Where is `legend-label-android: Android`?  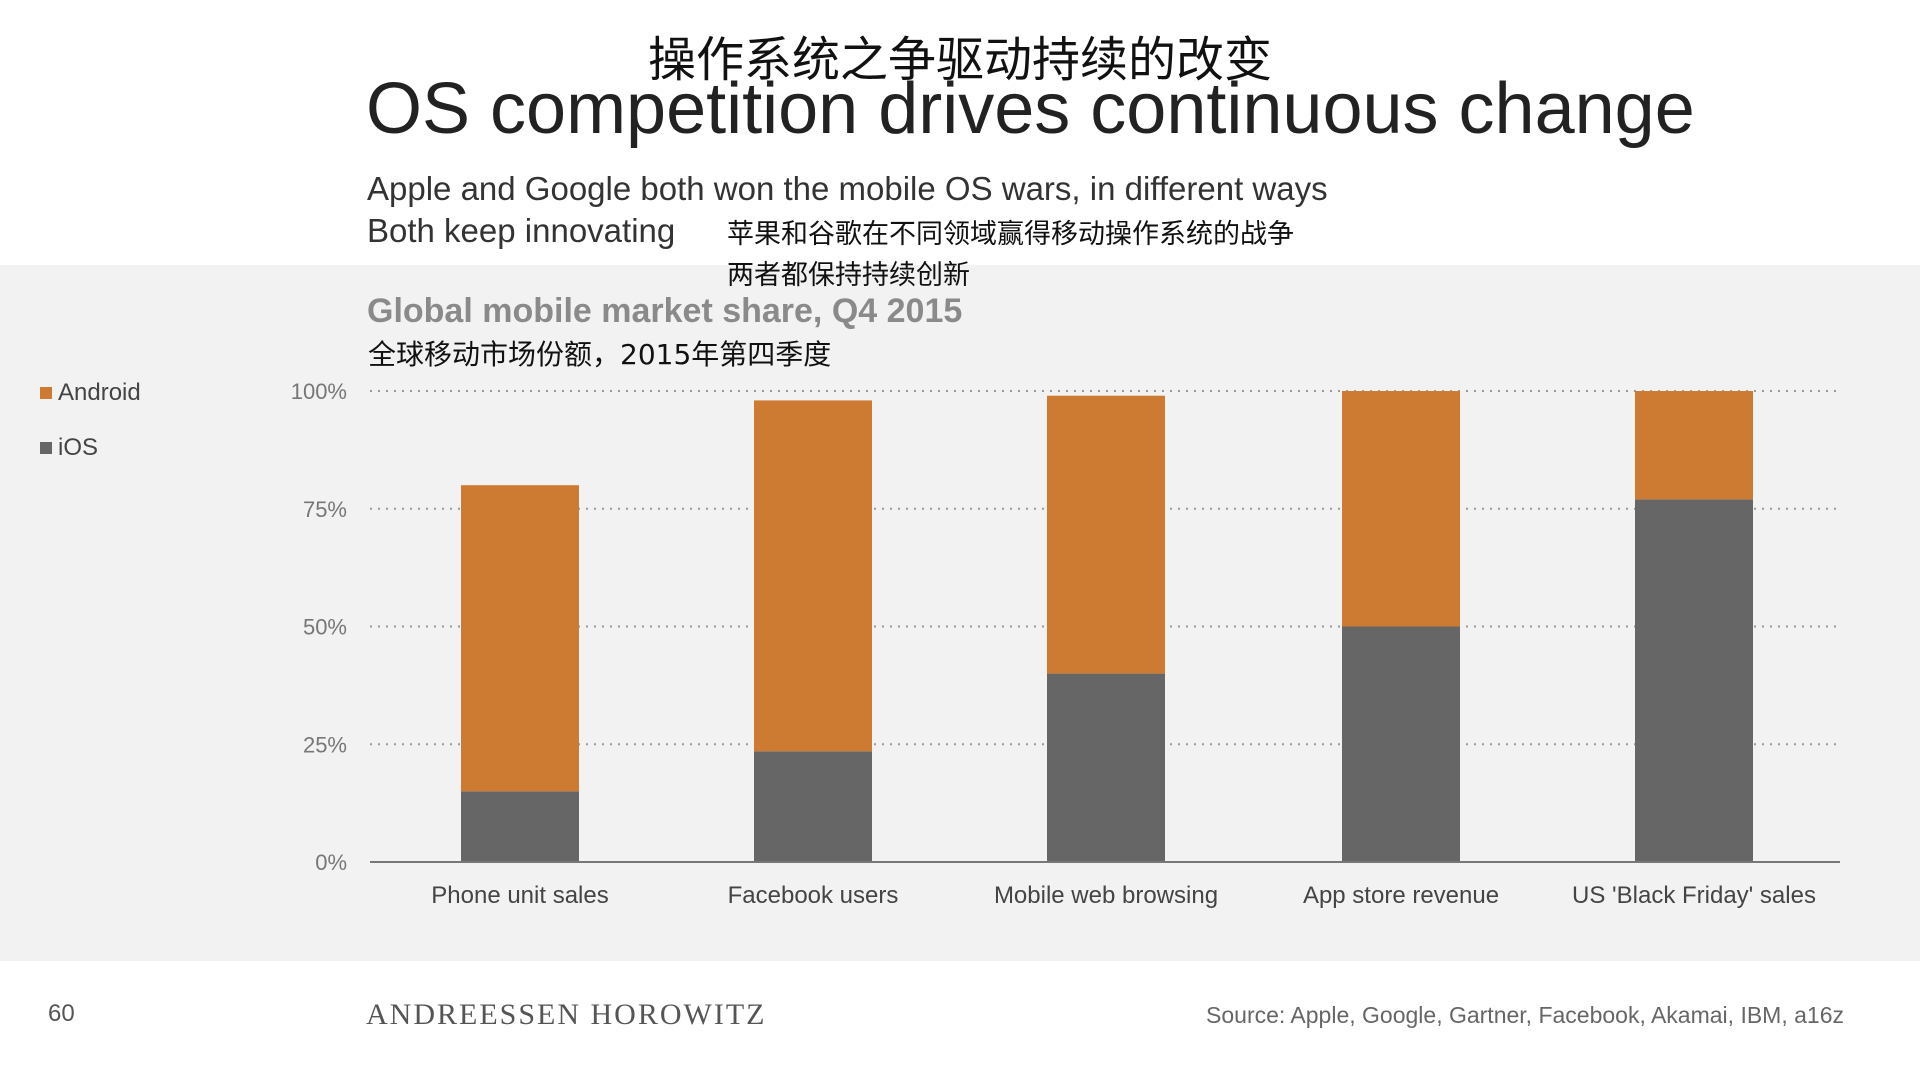 legend-label-android: Android is located at coordinates (99, 392).